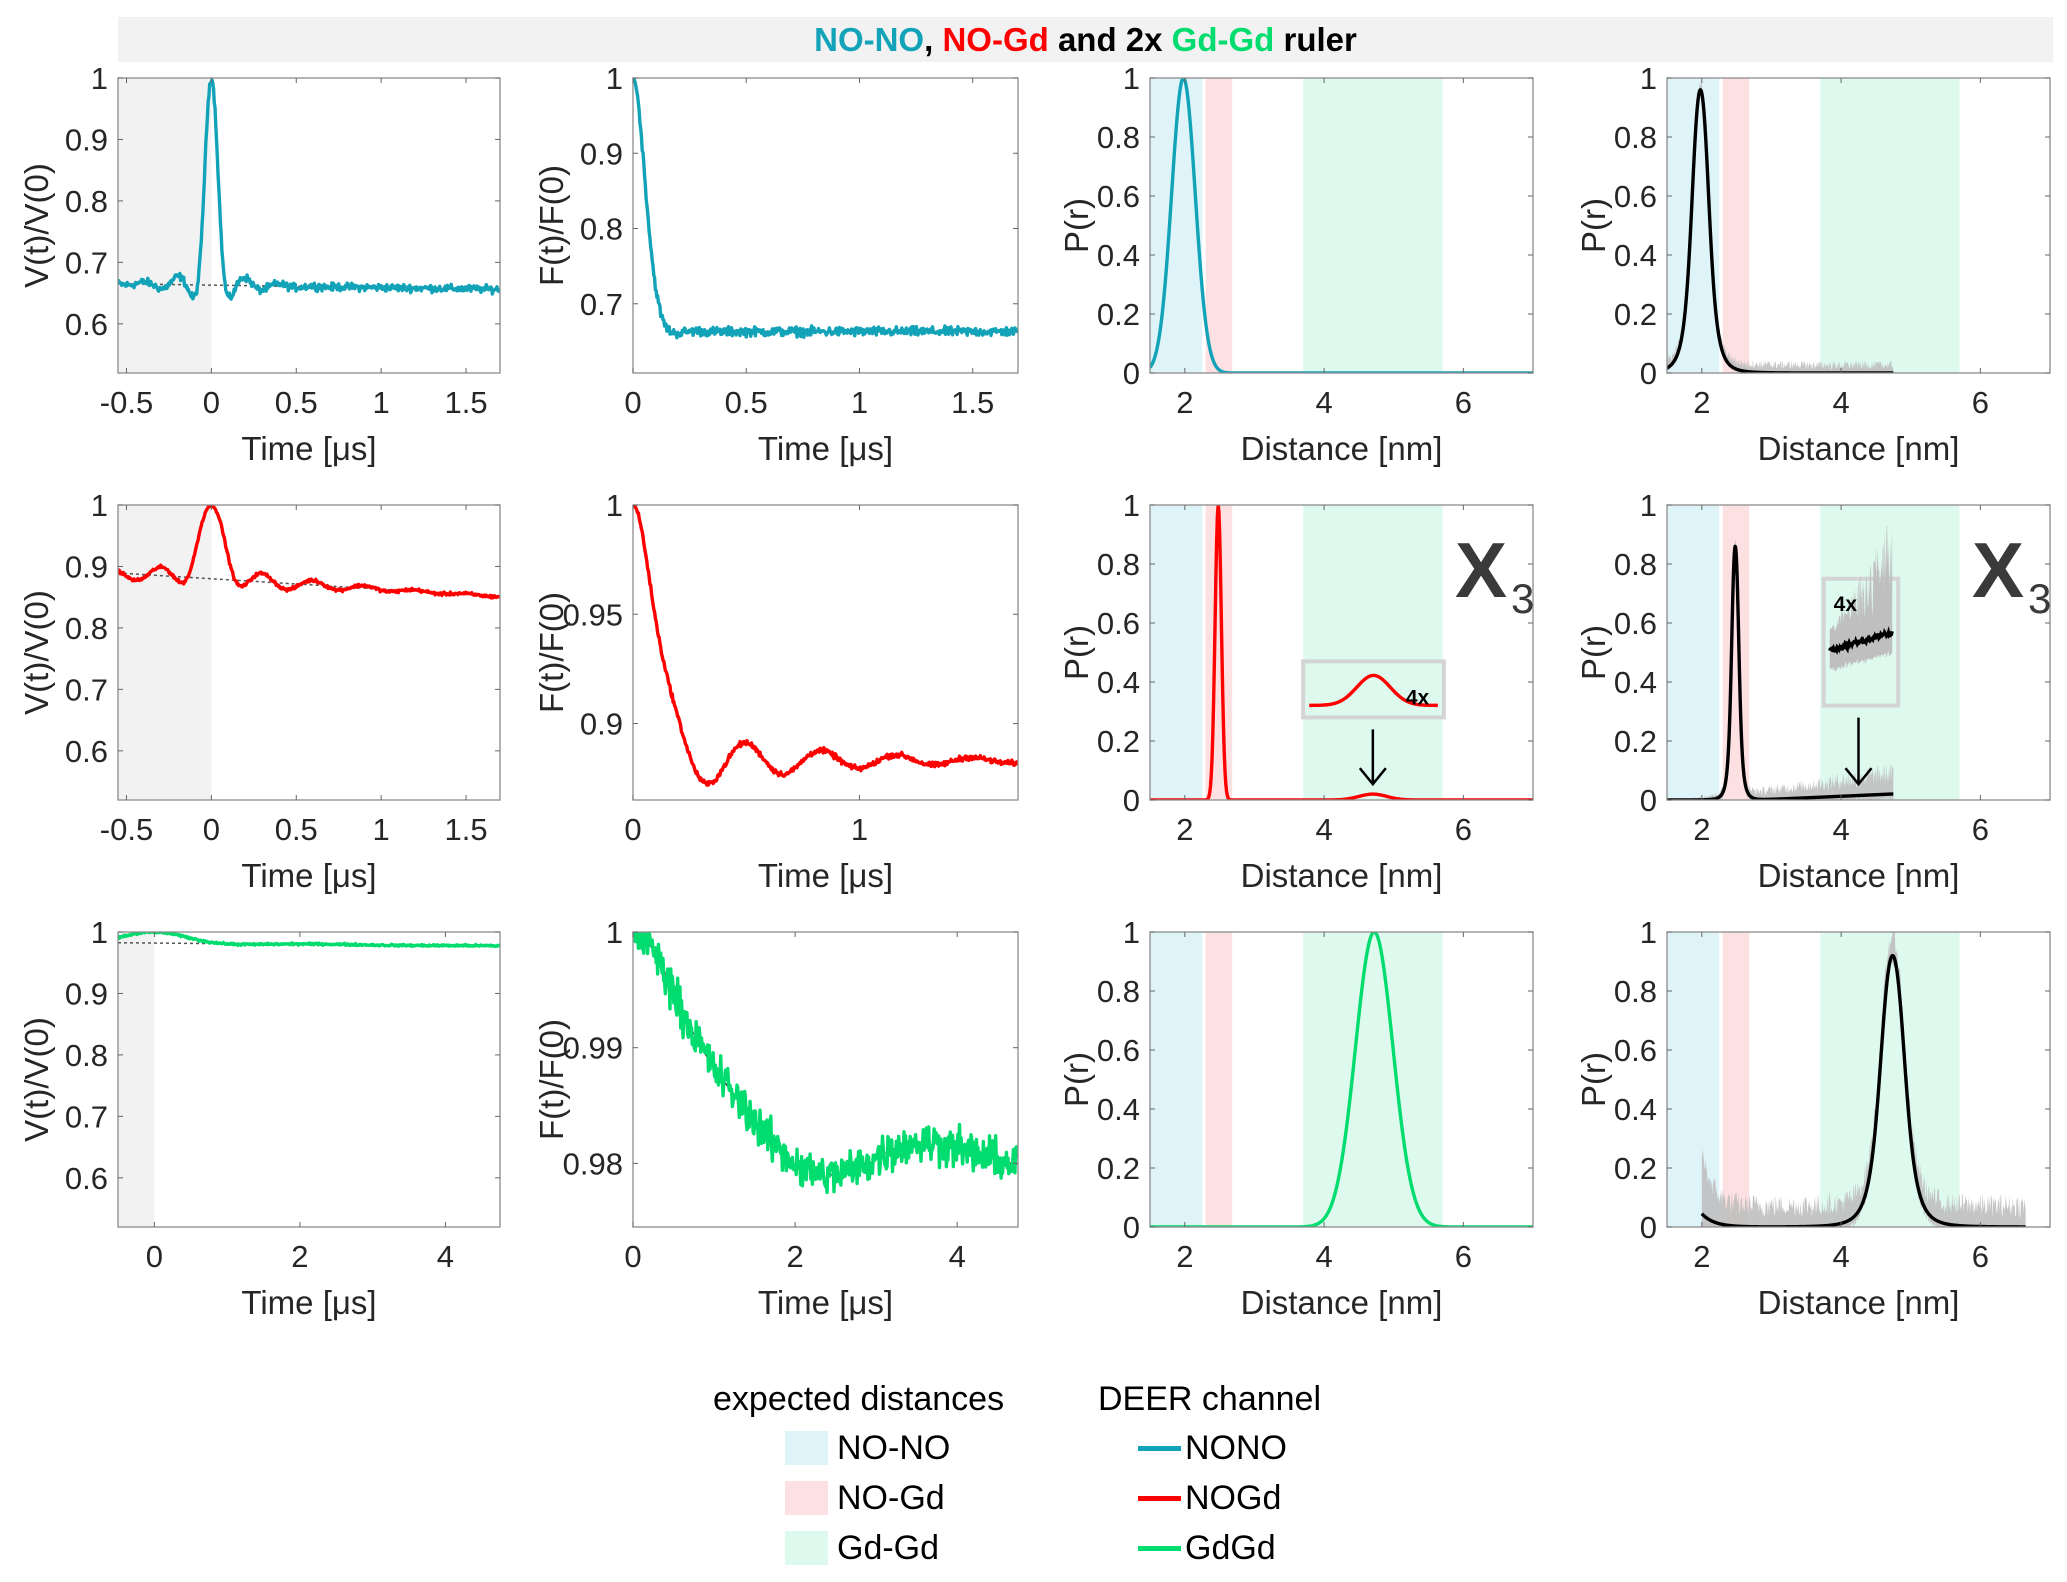 This screenshot has height=1582, width=2067. What do you see at coordinates (806, 1548) in the screenshot?
I see `swatch-gdgd` at bounding box center [806, 1548].